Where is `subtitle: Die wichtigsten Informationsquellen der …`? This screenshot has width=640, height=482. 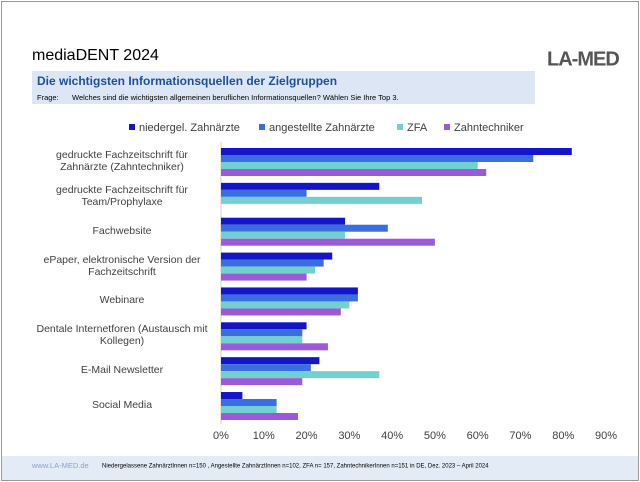 subtitle: Die wichtigsten Informationsquellen der … is located at coordinates (187, 81).